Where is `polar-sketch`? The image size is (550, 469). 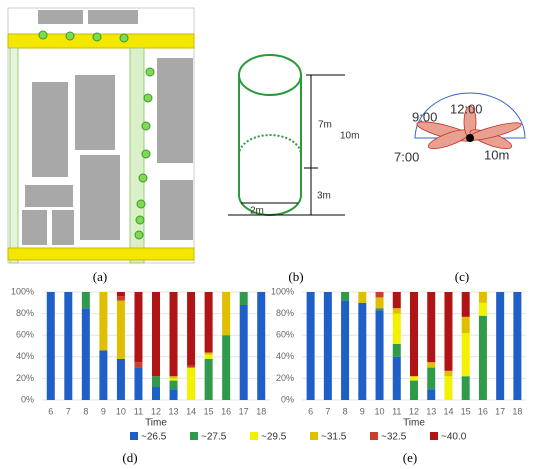 polar-sketch is located at coordinates (470, 121).